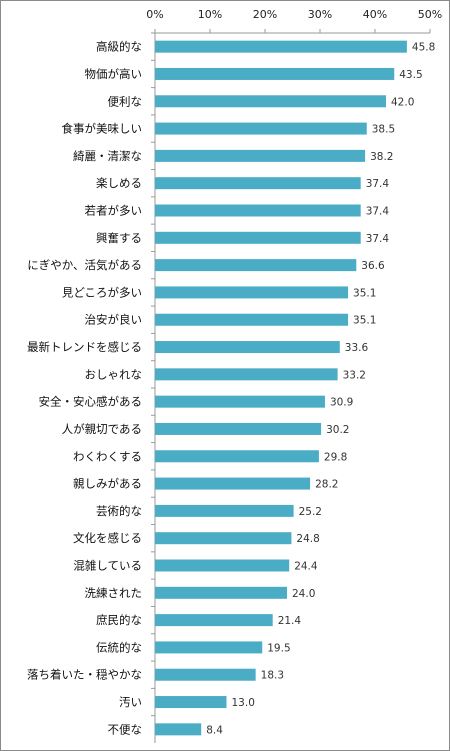 Image resolution: width=450 pixels, height=751 pixels. What do you see at coordinates (119, 620) in the screenshot?
I see `category-label: 庶民的な` at bounding box center [119, 620].